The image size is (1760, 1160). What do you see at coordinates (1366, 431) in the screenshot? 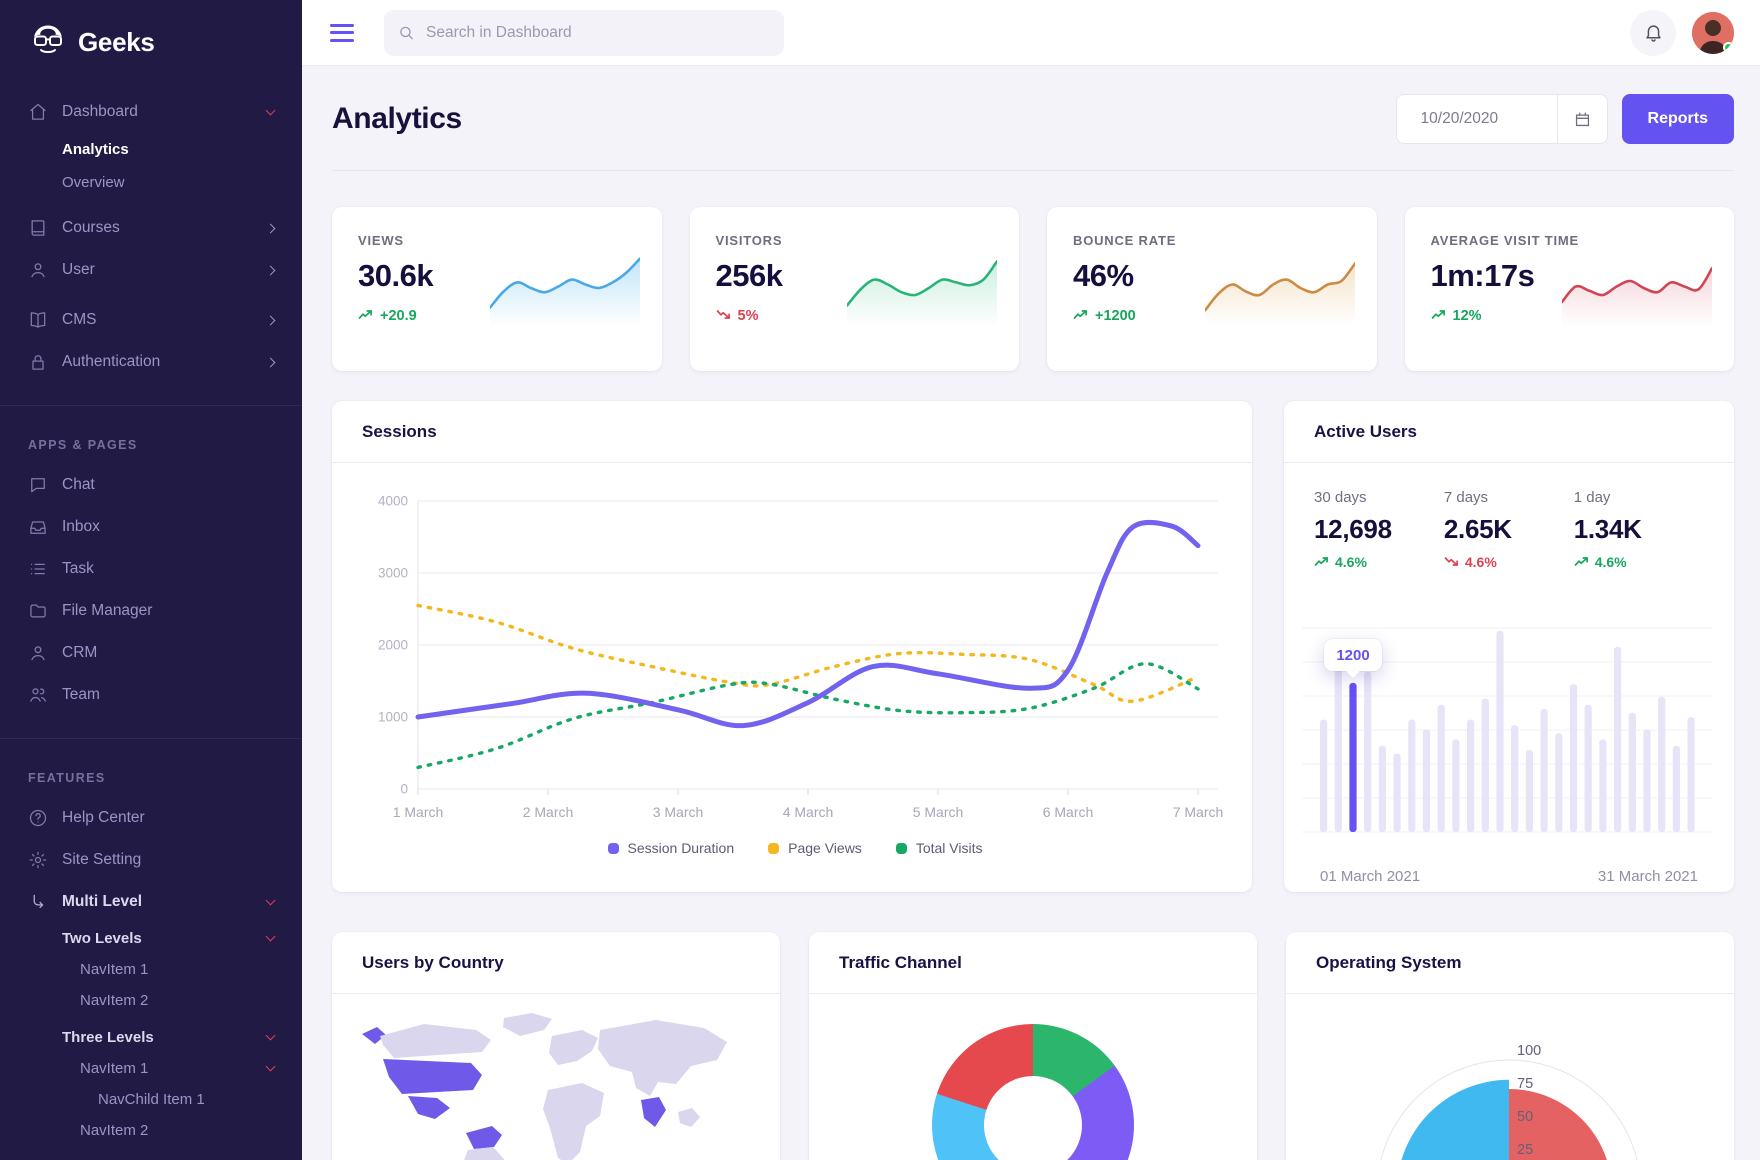
I see `card-title: Active Users` at bounding box center [1366, 431].